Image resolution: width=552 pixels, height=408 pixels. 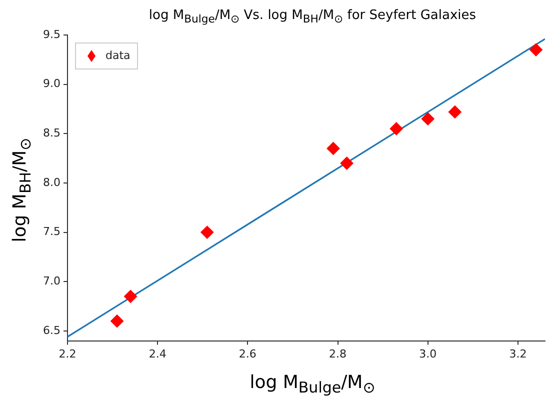 What do you see at coordinates (117, 55) in the screenshot?
I see `legend-label: data` at bounding box center [117, 55].